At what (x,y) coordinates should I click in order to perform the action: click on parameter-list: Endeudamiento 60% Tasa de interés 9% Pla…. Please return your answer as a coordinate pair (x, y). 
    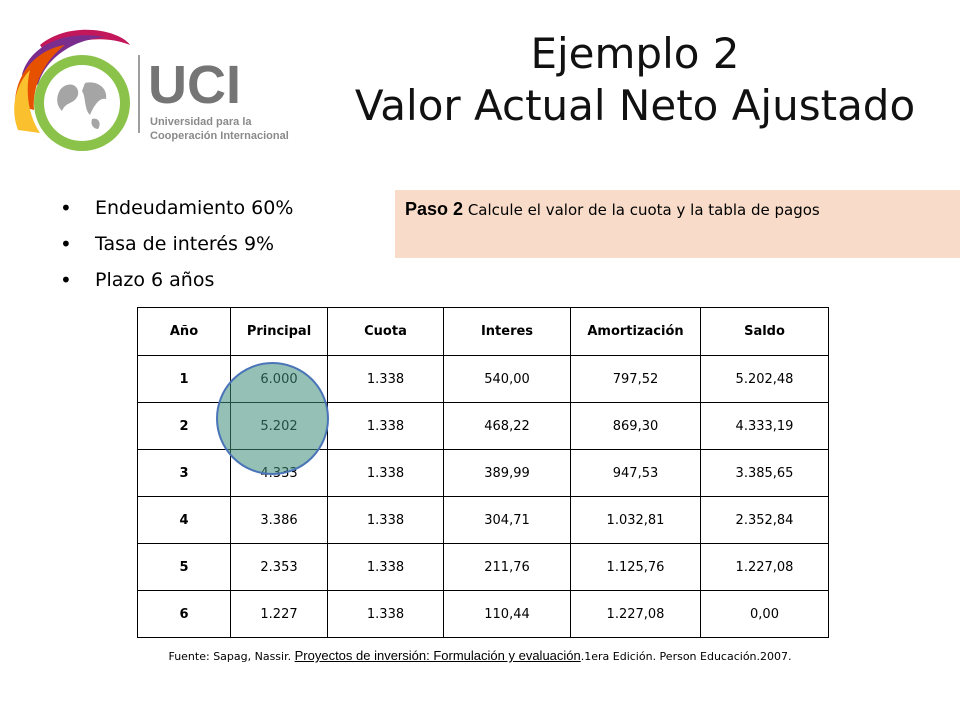
    Looking at the image, I should click on (176, 244).